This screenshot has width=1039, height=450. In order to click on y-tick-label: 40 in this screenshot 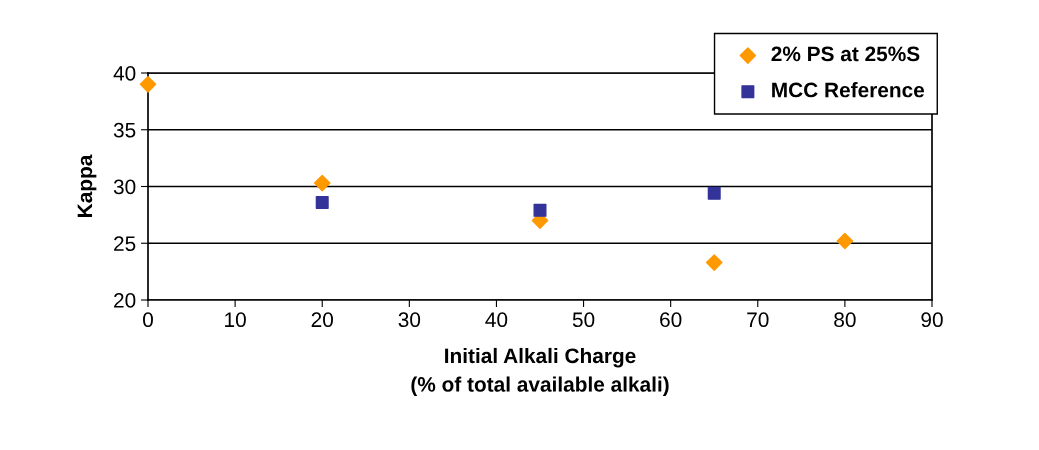, I will do `click(124, 73)`.